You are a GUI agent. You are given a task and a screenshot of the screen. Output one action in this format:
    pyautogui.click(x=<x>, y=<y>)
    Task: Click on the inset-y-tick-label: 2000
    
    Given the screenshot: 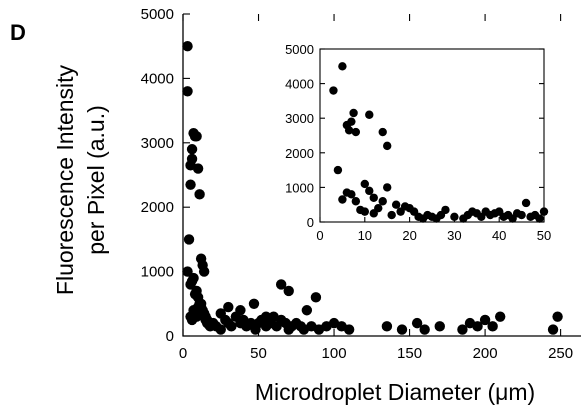 What is the action you would take?
    pyautogui.click(x=299, y=153)
    